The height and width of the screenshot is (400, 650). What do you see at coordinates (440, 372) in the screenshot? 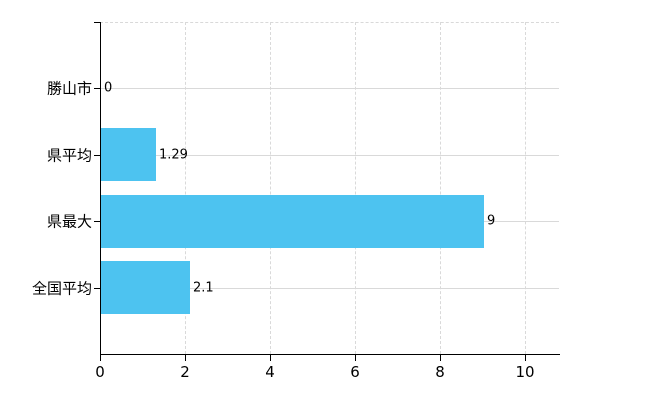
I see `x-tick-label: 8` at bounding box center [440, 372].